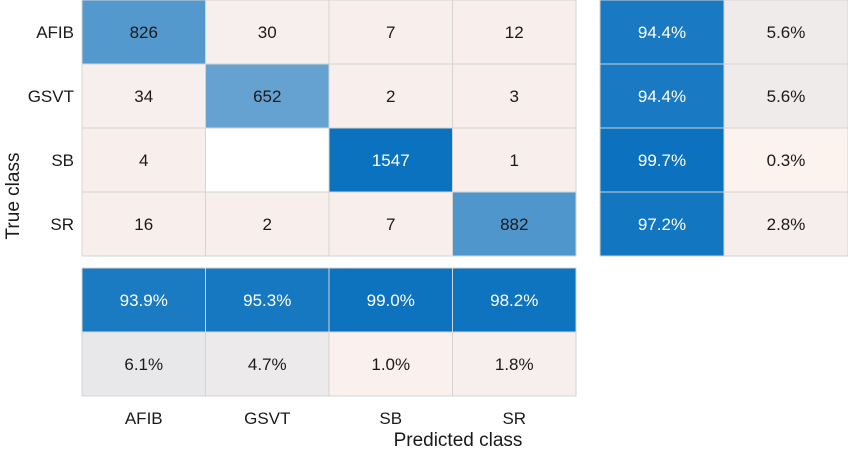 The height and width of the screenshot is (453, 848). I want to click on col-summary-correct-0-label: 93.9%, so click(144, 300).